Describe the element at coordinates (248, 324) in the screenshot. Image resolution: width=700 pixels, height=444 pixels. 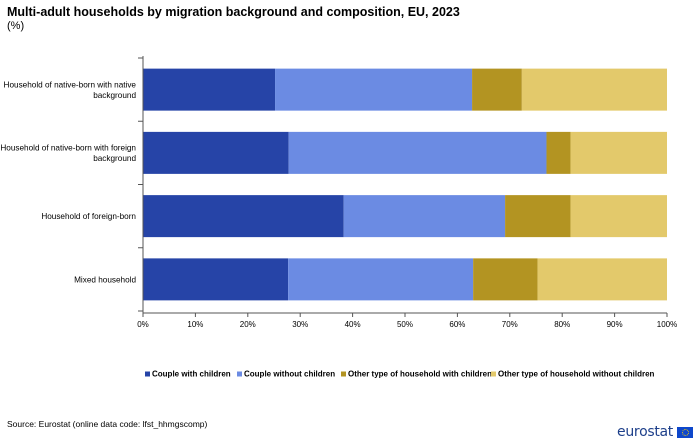
I see `x-tick-label: 20%` at that location.